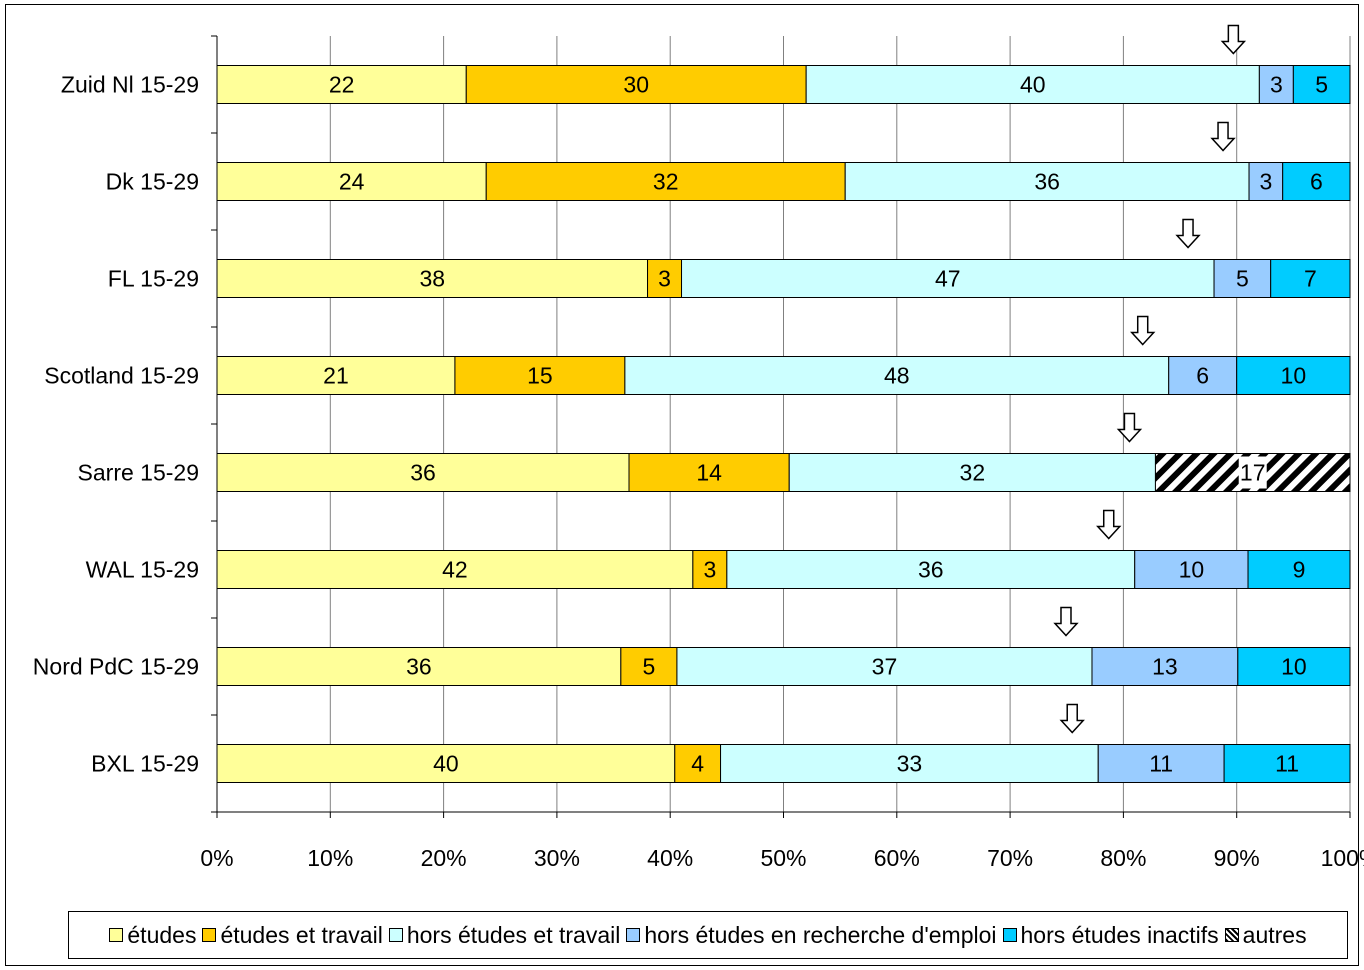 The height and width of the screenshot is (970, 1364). What do you see at coordinates (636, 85) in the screenshot?
I see `data-label: 30` at bounding box center [636, 85].